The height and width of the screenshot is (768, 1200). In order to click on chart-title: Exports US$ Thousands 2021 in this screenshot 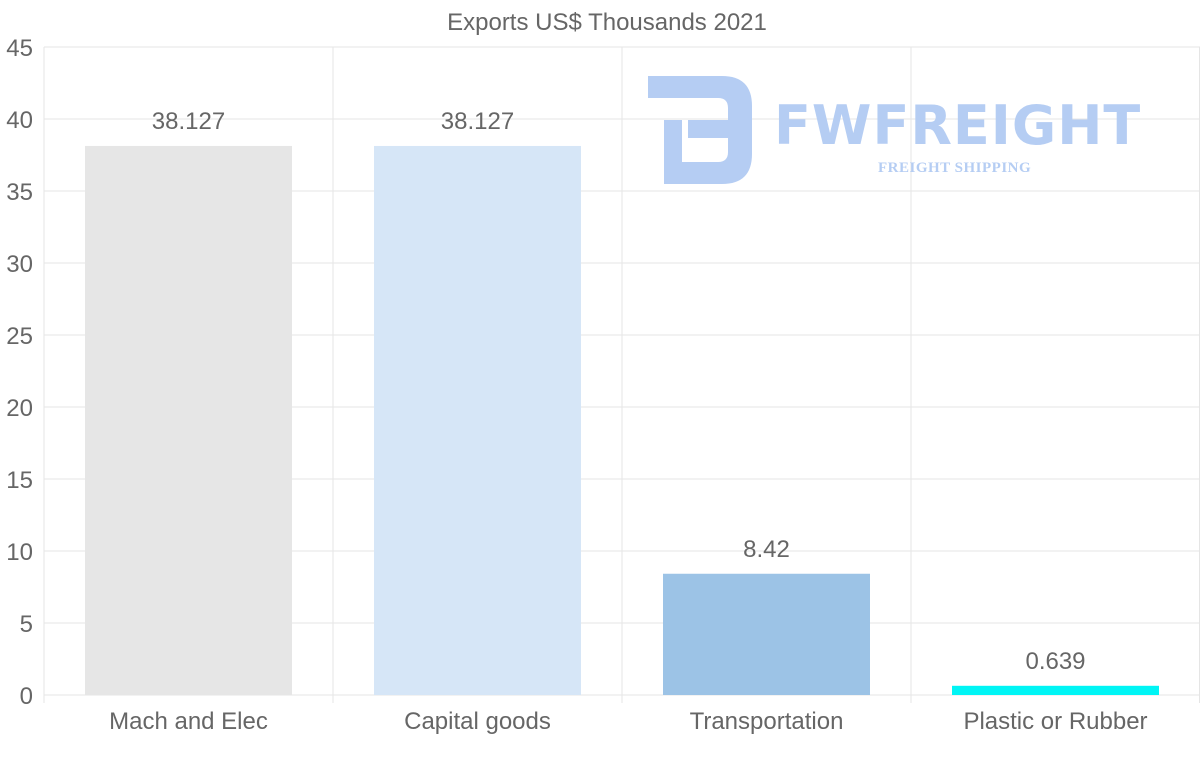, I will do `click(607, 22)`.